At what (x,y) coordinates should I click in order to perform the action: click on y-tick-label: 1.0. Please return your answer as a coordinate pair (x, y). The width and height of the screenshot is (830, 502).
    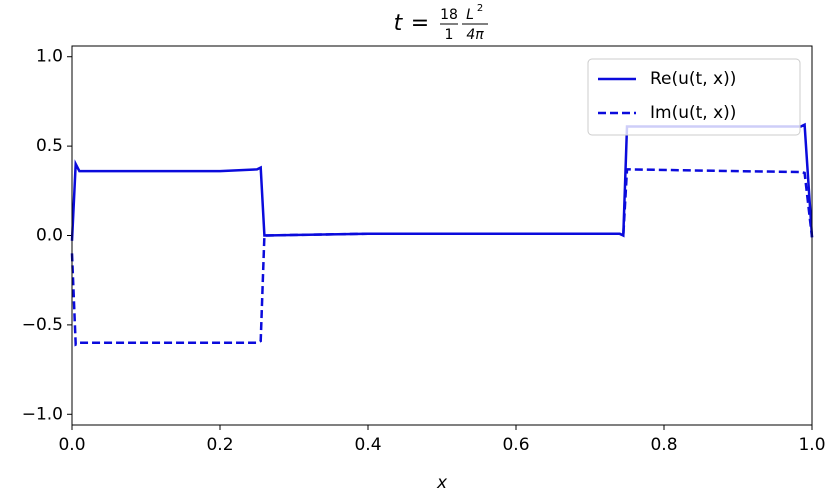
    Looking at the image, I should click on (49, 57).